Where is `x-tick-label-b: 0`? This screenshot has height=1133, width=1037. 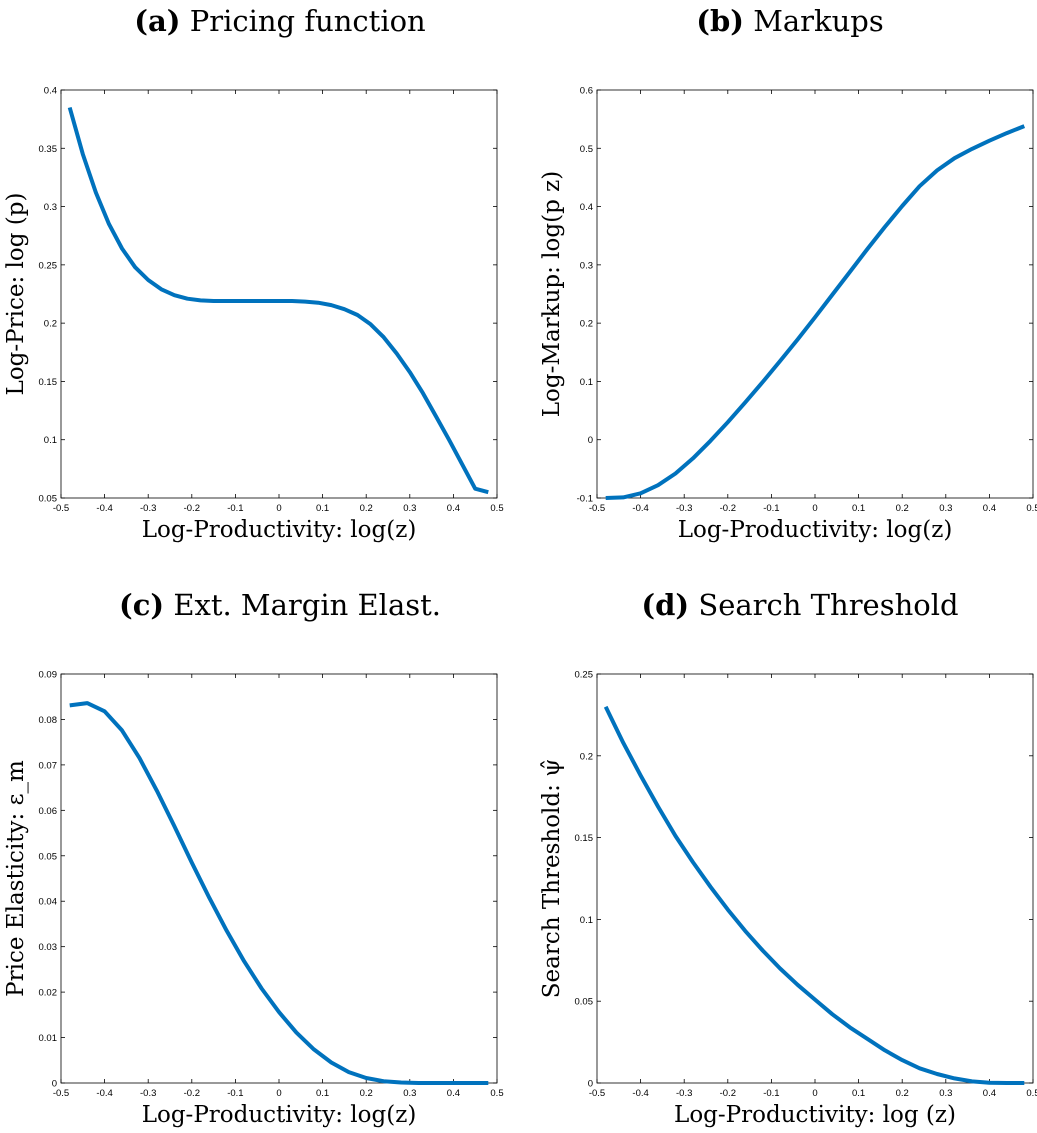
x-tick-label-b: 0 is located at coordinates (814, 508).